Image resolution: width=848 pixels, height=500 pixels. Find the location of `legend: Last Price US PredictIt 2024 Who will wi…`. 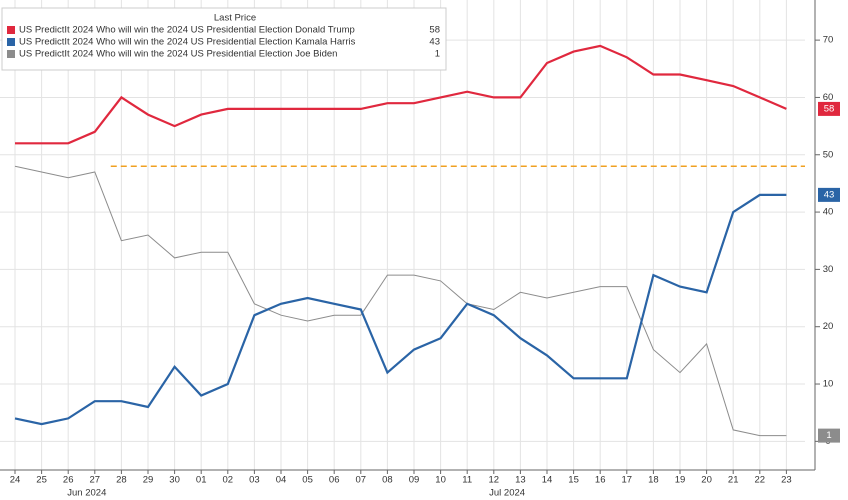

legend: Last Price US PredictIt 2024 Who will wi… is located at coordinates (224, 39).